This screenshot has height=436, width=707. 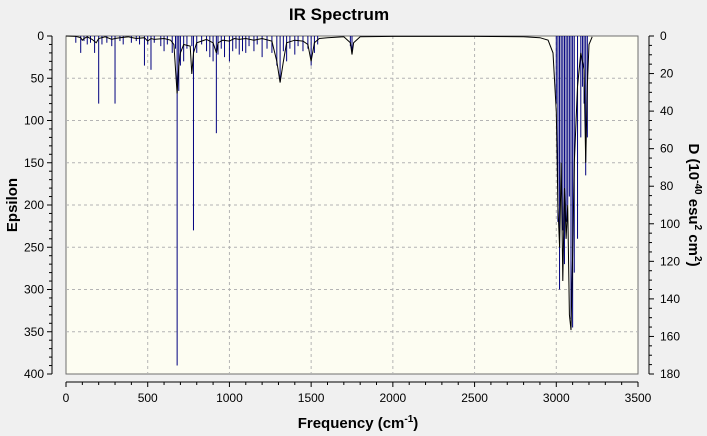 What do you see at coordinates (66, 398) in the screenshot?
I see `x-tick-label: 0` at bounding box center [66, 398].